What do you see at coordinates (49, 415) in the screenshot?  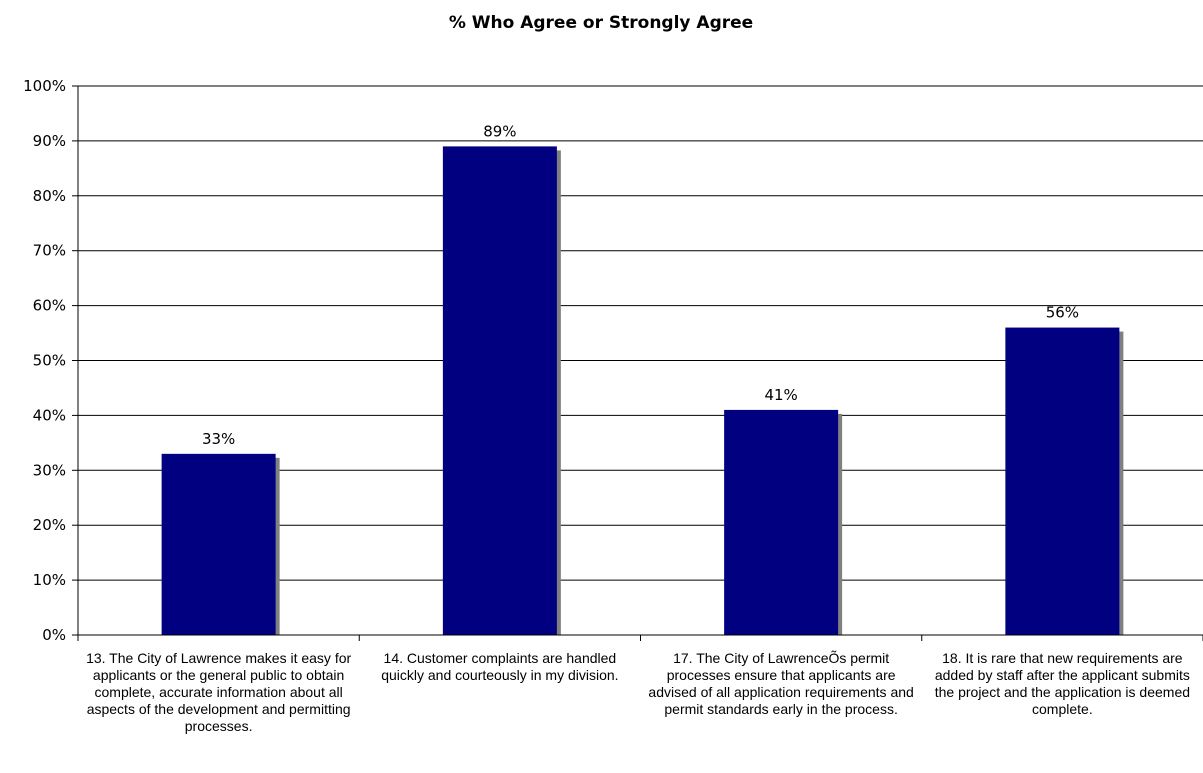 I see `y-tick-label: 40%` at bounding box center [49, 415].